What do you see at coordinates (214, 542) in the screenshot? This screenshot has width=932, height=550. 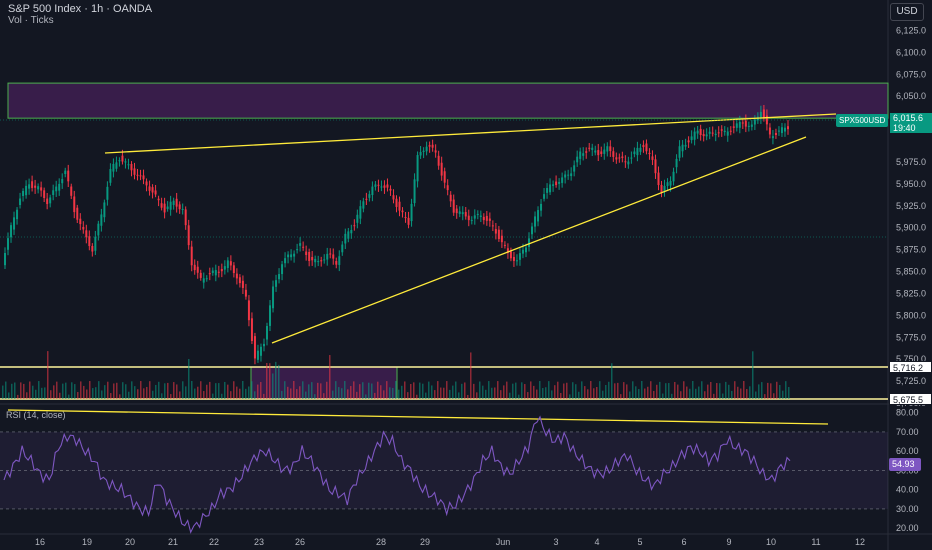 I see `time-tick-label: 22` at bounding box center [214, 542].